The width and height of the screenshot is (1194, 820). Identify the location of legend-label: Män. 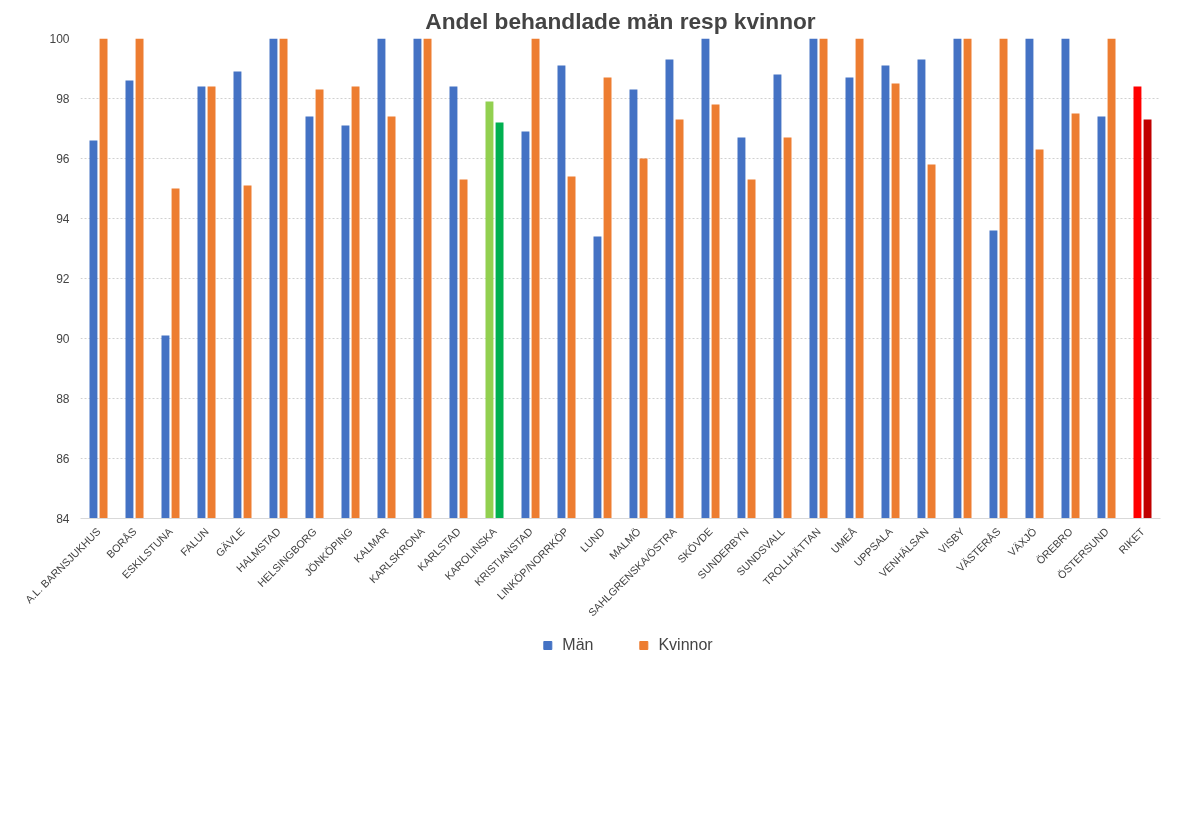
(578, 645).